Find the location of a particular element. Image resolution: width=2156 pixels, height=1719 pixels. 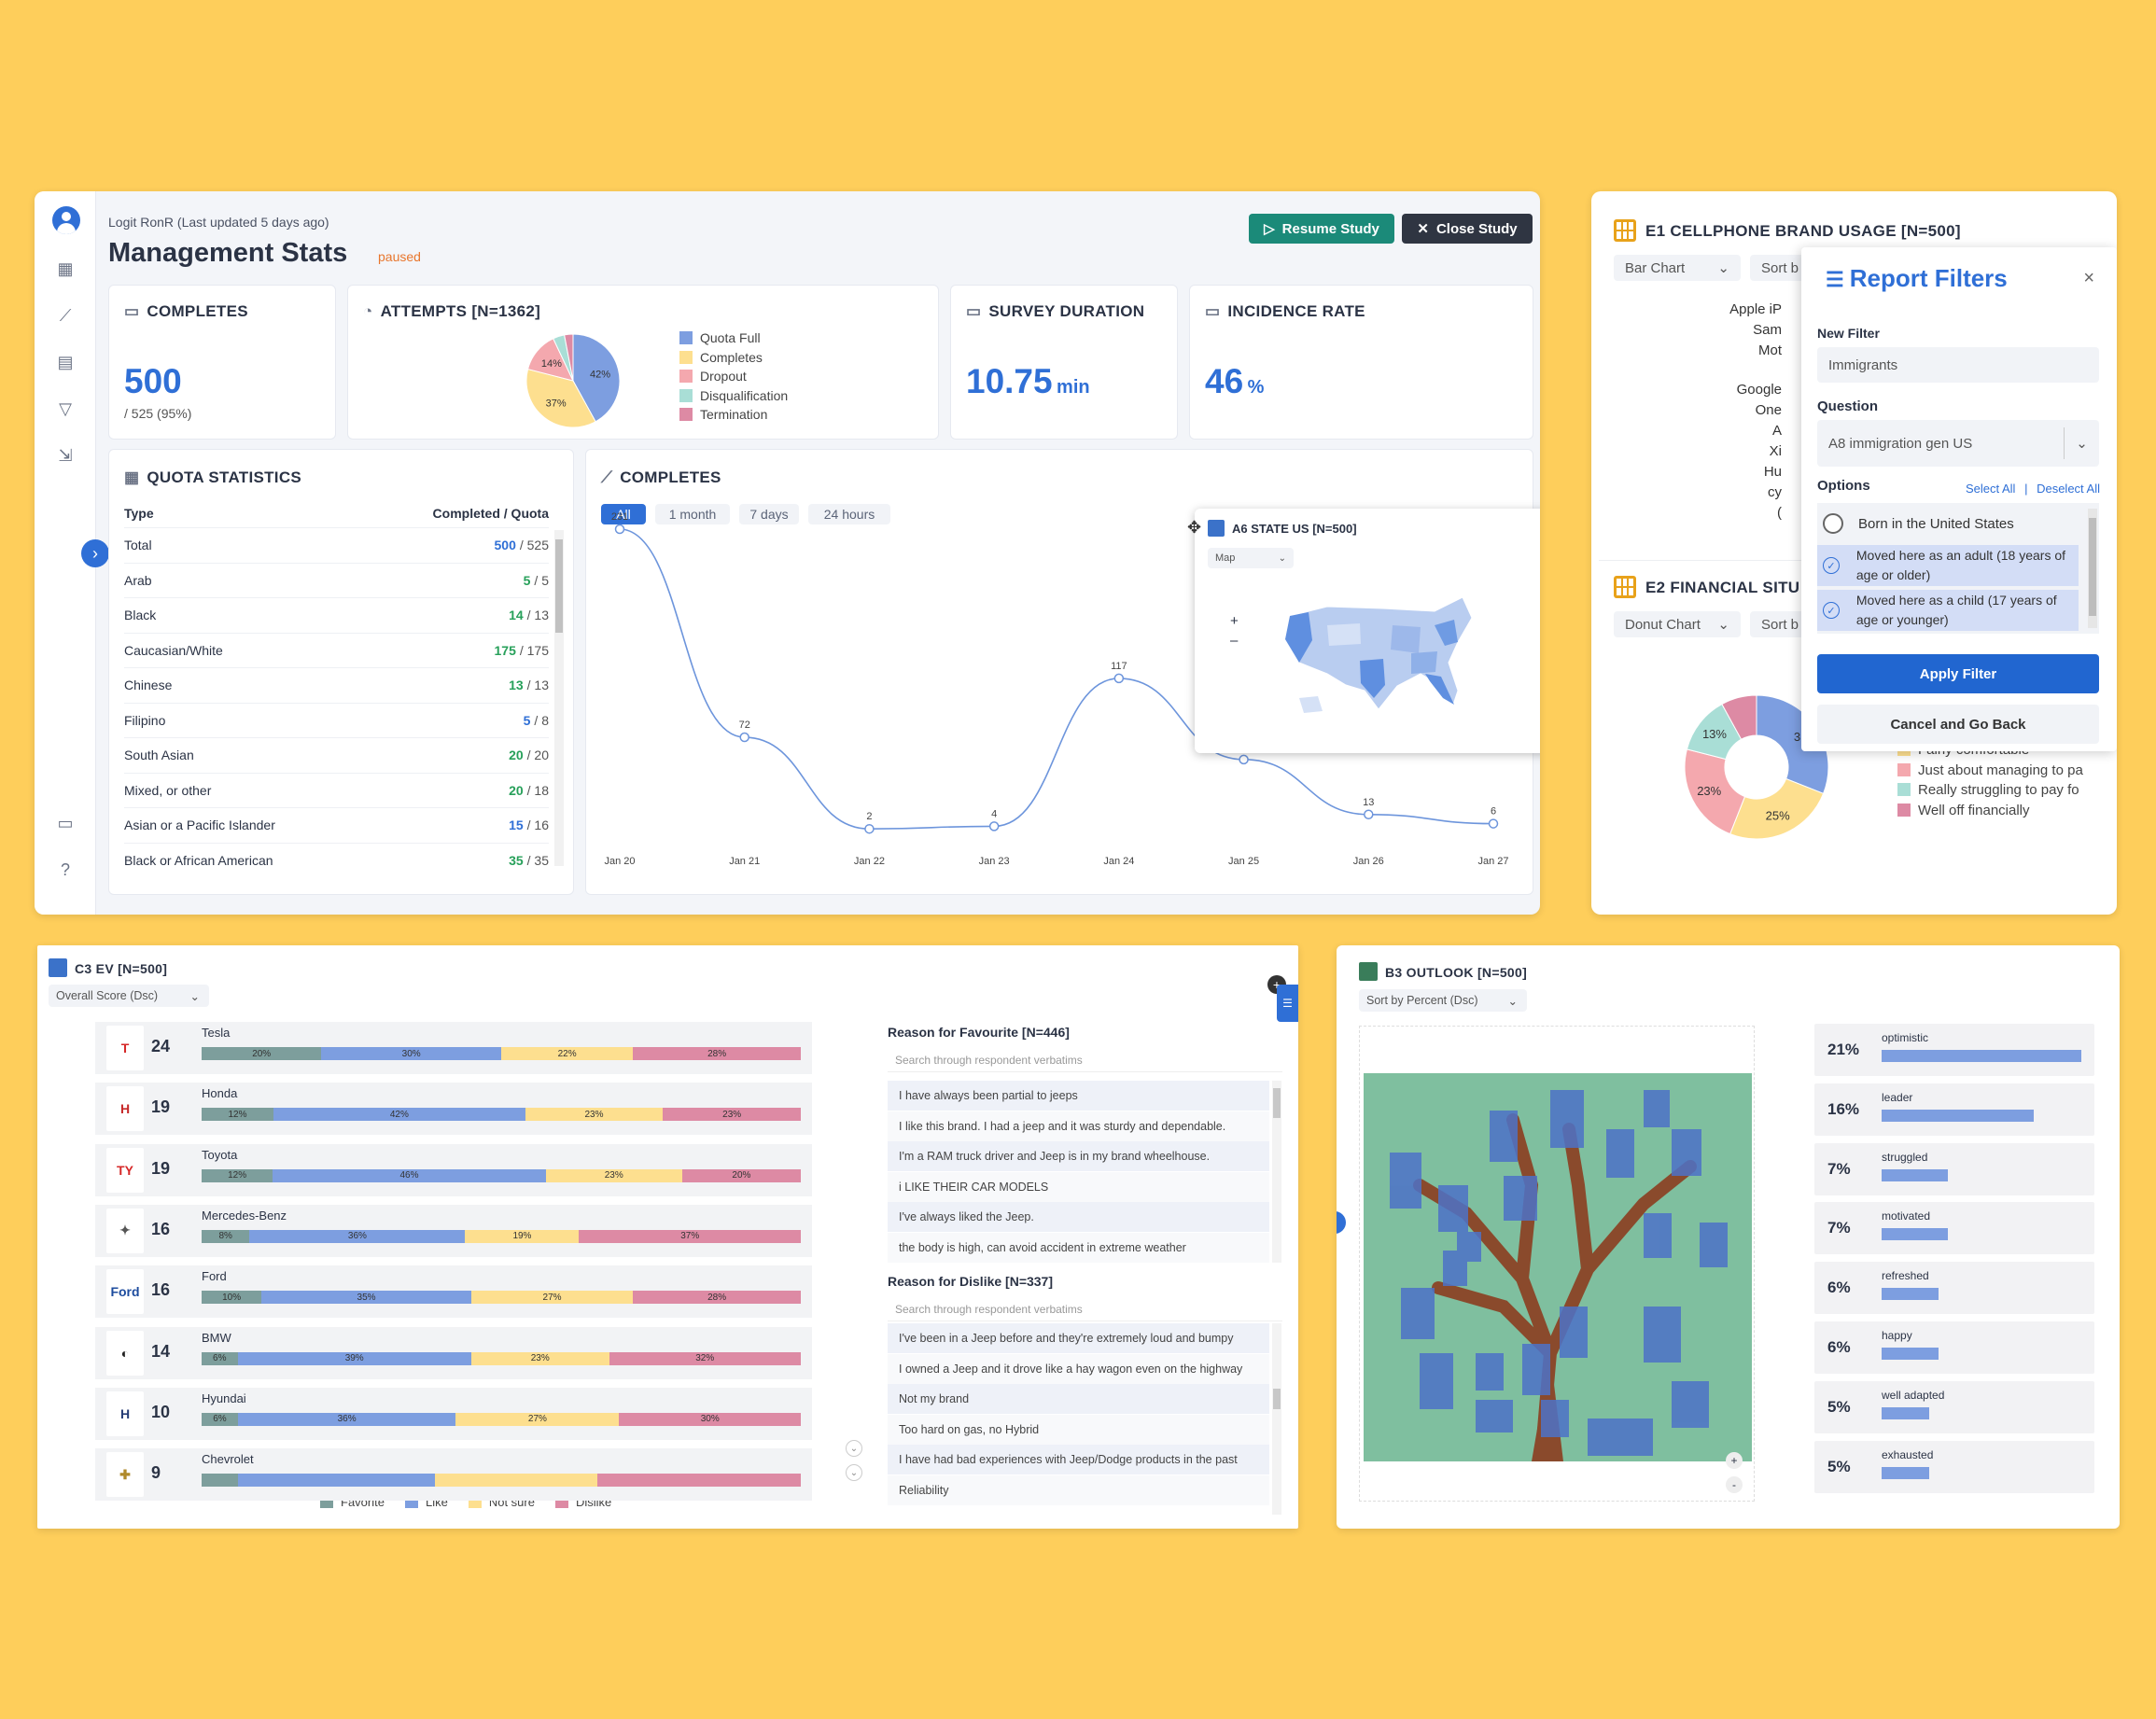

verbatim-item: I have always been partial to jeeps is located at coordinates (1078, 1096).